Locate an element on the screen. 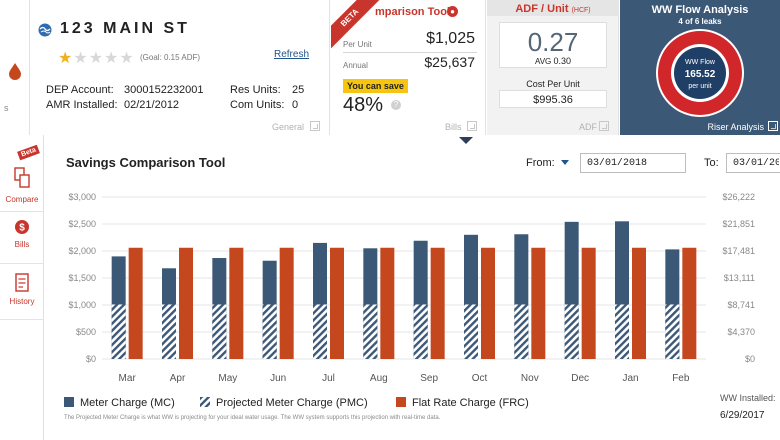 This screenshot has width=780, height=440. rail-item-compare: Beta Compare is located at coordinates (22, 177).